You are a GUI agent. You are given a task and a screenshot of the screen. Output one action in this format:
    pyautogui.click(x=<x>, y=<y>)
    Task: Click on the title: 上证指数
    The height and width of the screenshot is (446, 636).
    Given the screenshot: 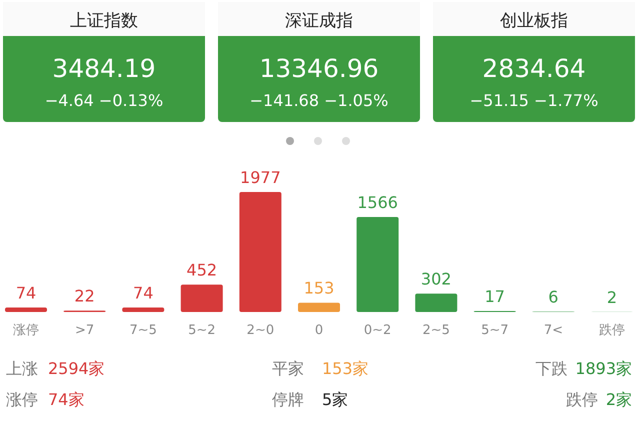 What is the action you would take?
    pyautogui.click(x=104, y=21)
    